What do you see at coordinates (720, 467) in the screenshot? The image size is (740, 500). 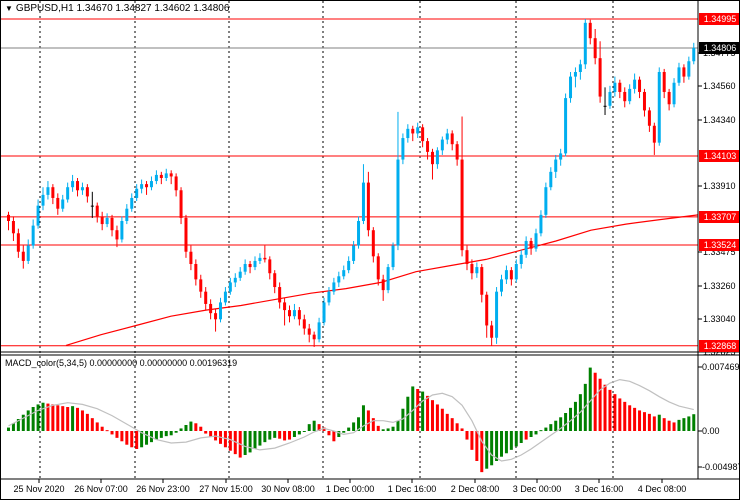 I see `macd-axis-min: -0.0049870` at bounding box center [720, 467].